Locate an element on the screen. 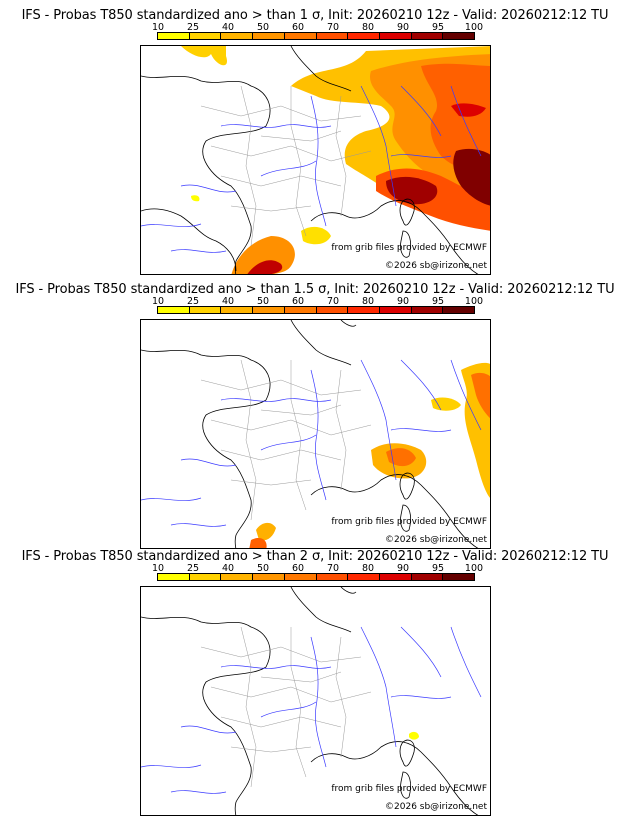 This screenshot has height=828, width=630. map-graphic is located at coordinates (311, 701).